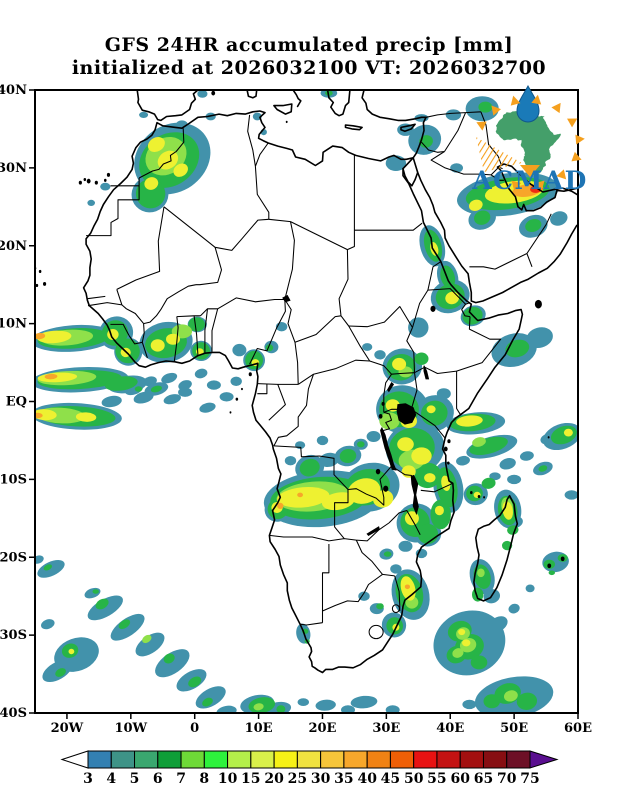 The width and height of the screenshot is (618, 800). Describe the element at coordinates (13, 90) in the screenshot. I see `y-axis-label: 40N` at that location.